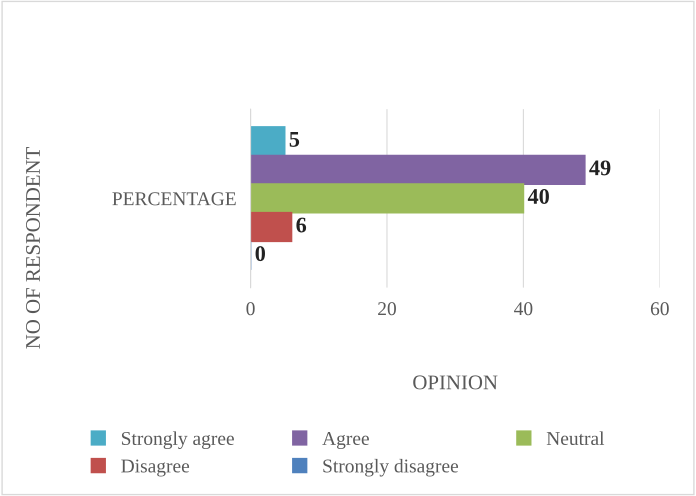 Image resolution: width=696 pixels, height=496 pixels. Describe the element at coordinates (523, 309) in the screenshot. I see `x-tick-label: 40` at that location.